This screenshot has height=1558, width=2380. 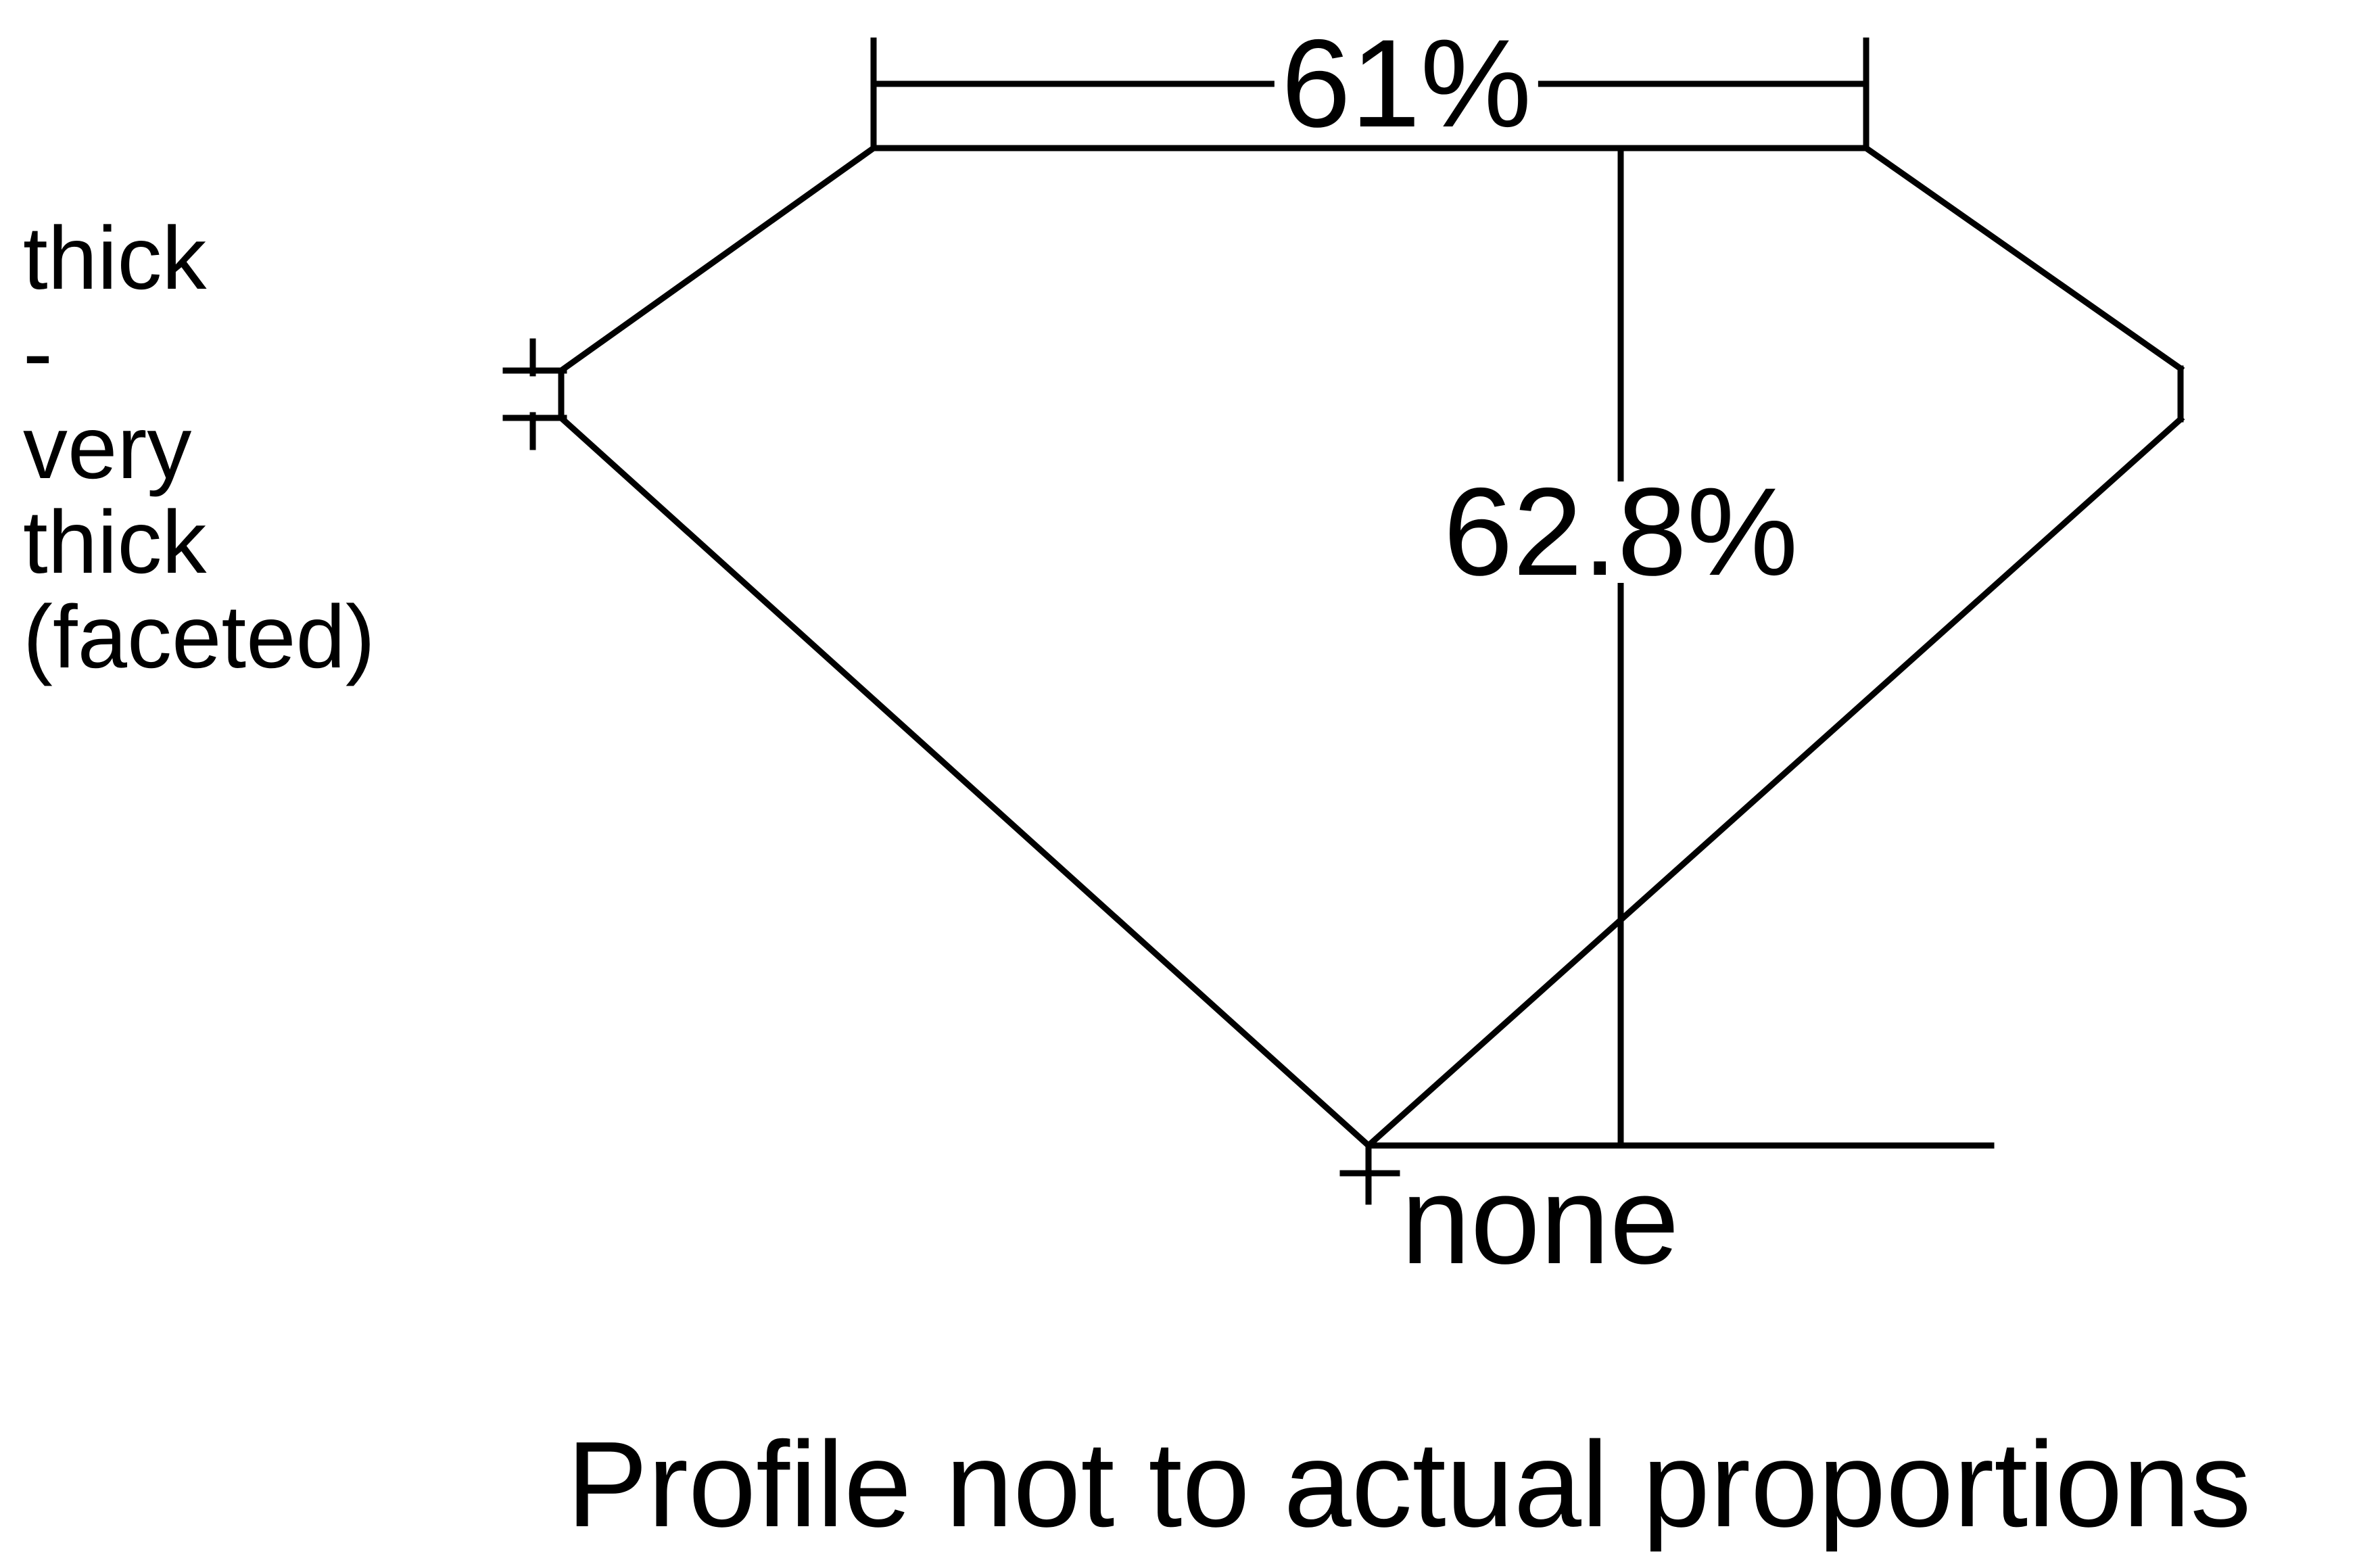 What do you see at coordinates (1407, 83) in the screenshot?
I see `table-percent-label: 61%` at bounding box center [1407, 83].